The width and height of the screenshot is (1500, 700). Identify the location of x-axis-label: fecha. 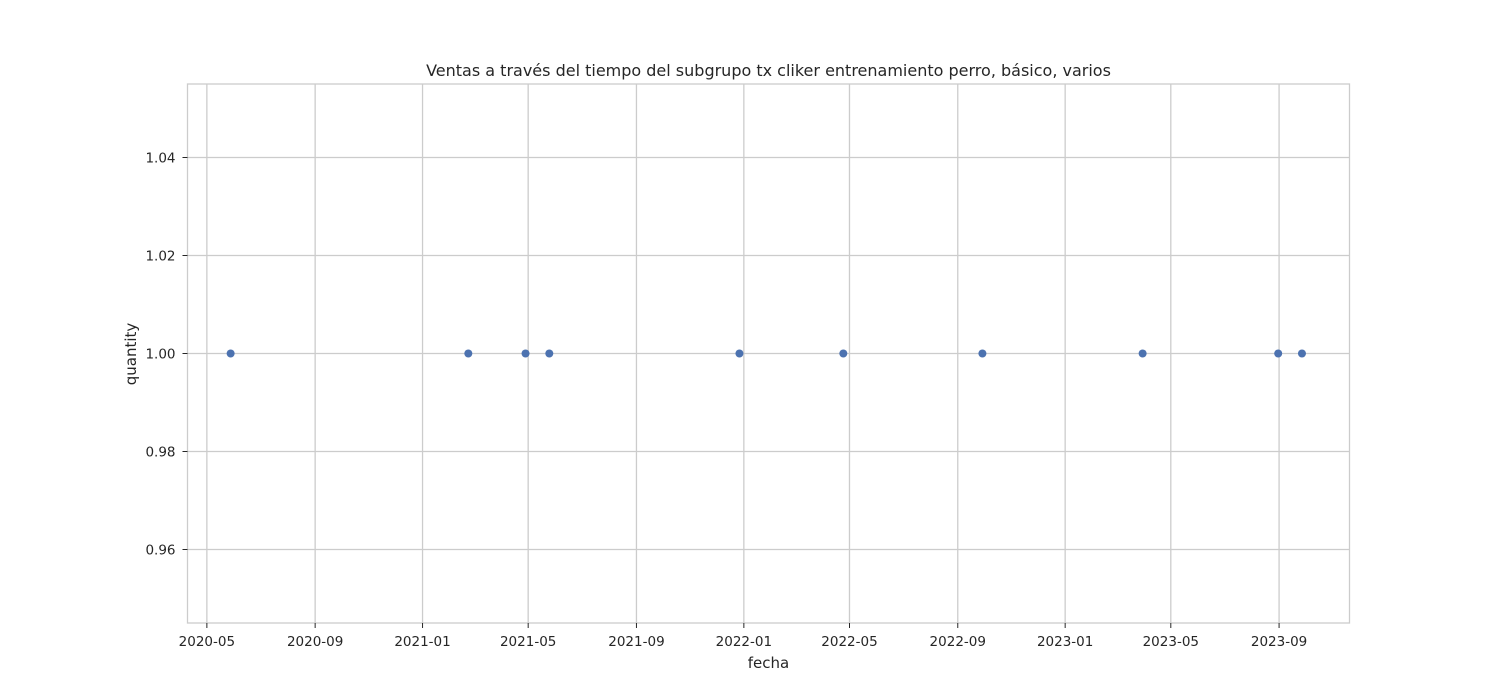
(768, 663).